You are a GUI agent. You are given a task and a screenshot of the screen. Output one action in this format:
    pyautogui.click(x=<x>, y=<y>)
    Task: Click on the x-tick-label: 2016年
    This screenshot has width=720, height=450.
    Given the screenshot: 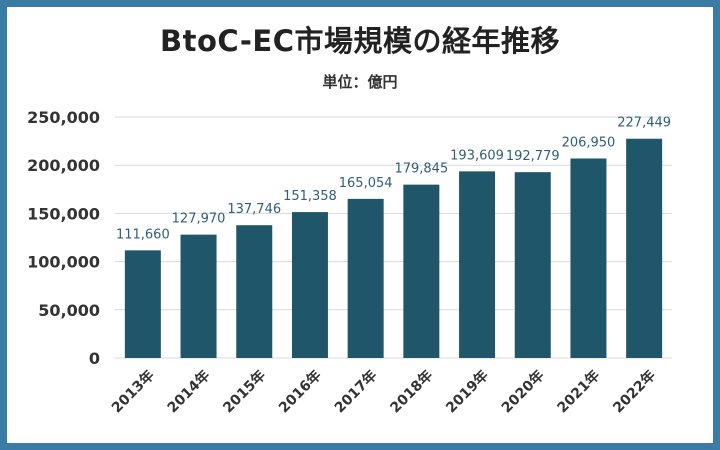 What is the action you would take?
    pyautogui.click(x=299, y=391)
    